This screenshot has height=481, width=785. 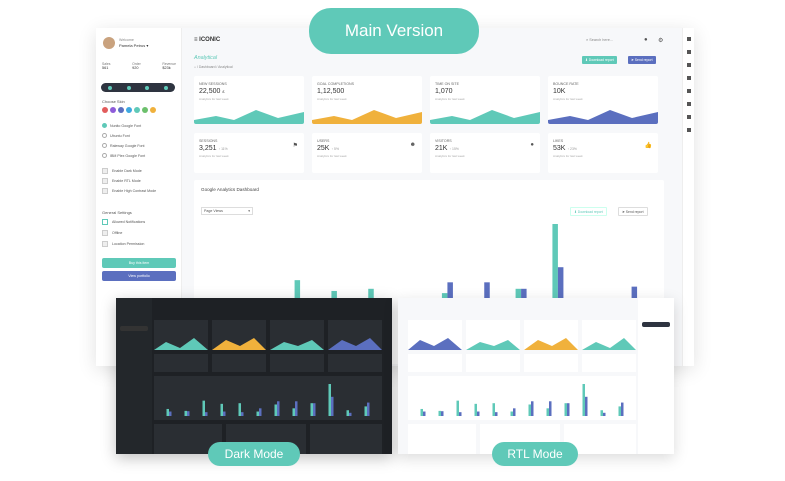 What do you see at coordinates (121, 181) in the screenshot?
I see `toggle-rtl-mode: Enable RTL Mode` at bounding box center [121, 181].